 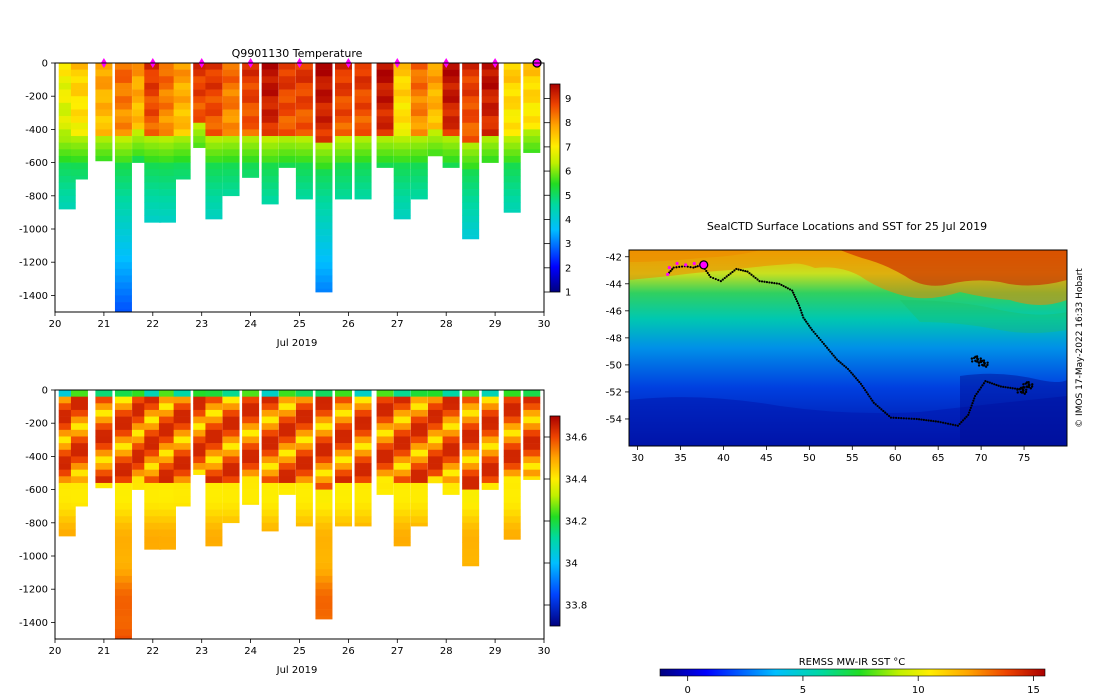 What do you see at coordinates (557, 196) in the screenshot?
I see `temperature-colorbar-ticks: 1 2 3 4 5 6 7 8 9` at bounding box center [557, 196].